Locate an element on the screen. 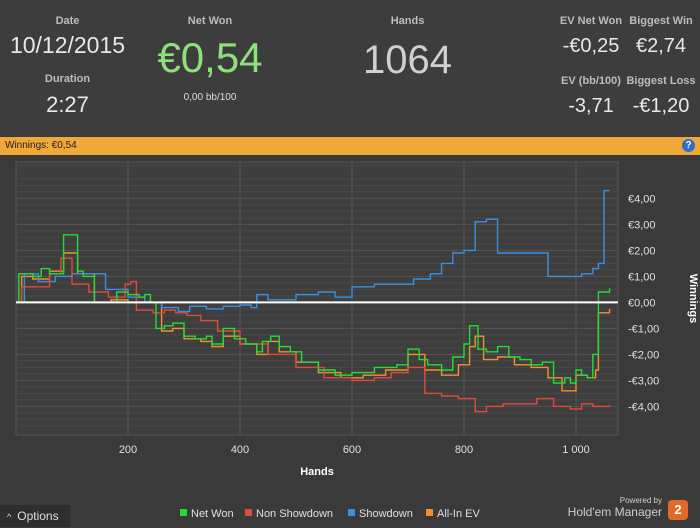  powered-by-text: Powered by is located at coordinates (640, 500).